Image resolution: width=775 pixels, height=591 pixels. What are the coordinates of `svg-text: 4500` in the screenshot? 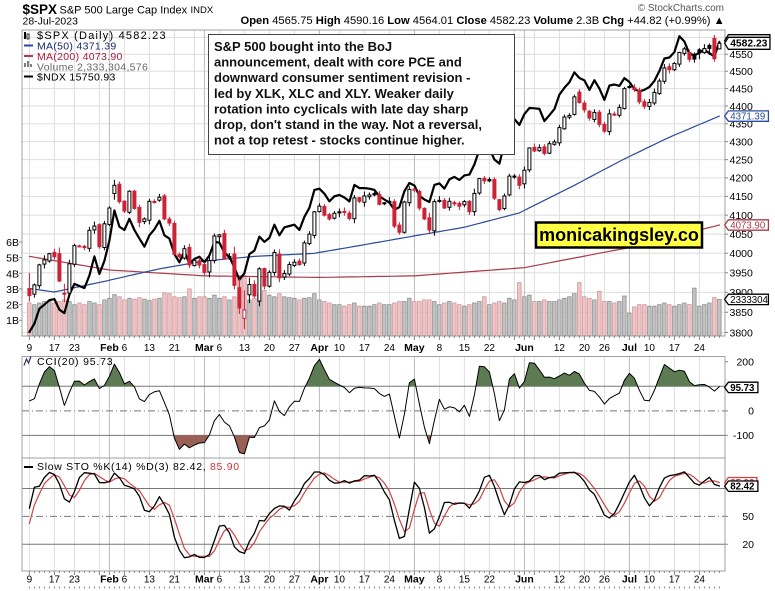 It's located at (742, 72).